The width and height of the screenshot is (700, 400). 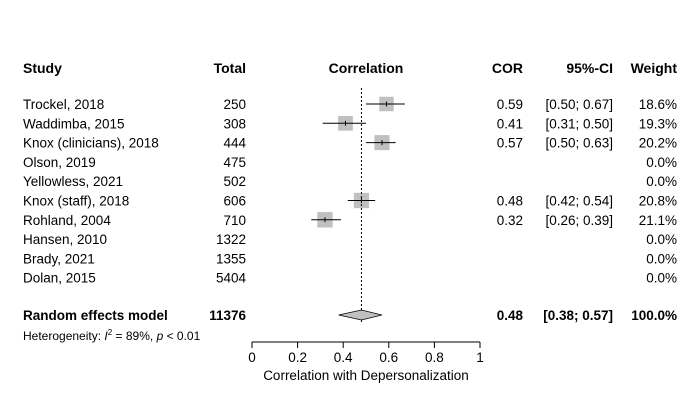 What do you see at coordinates (578, 315) in the screenshot?
I see `summary-ci: [0.38; 0.57]` at bounding box center [578, 315].